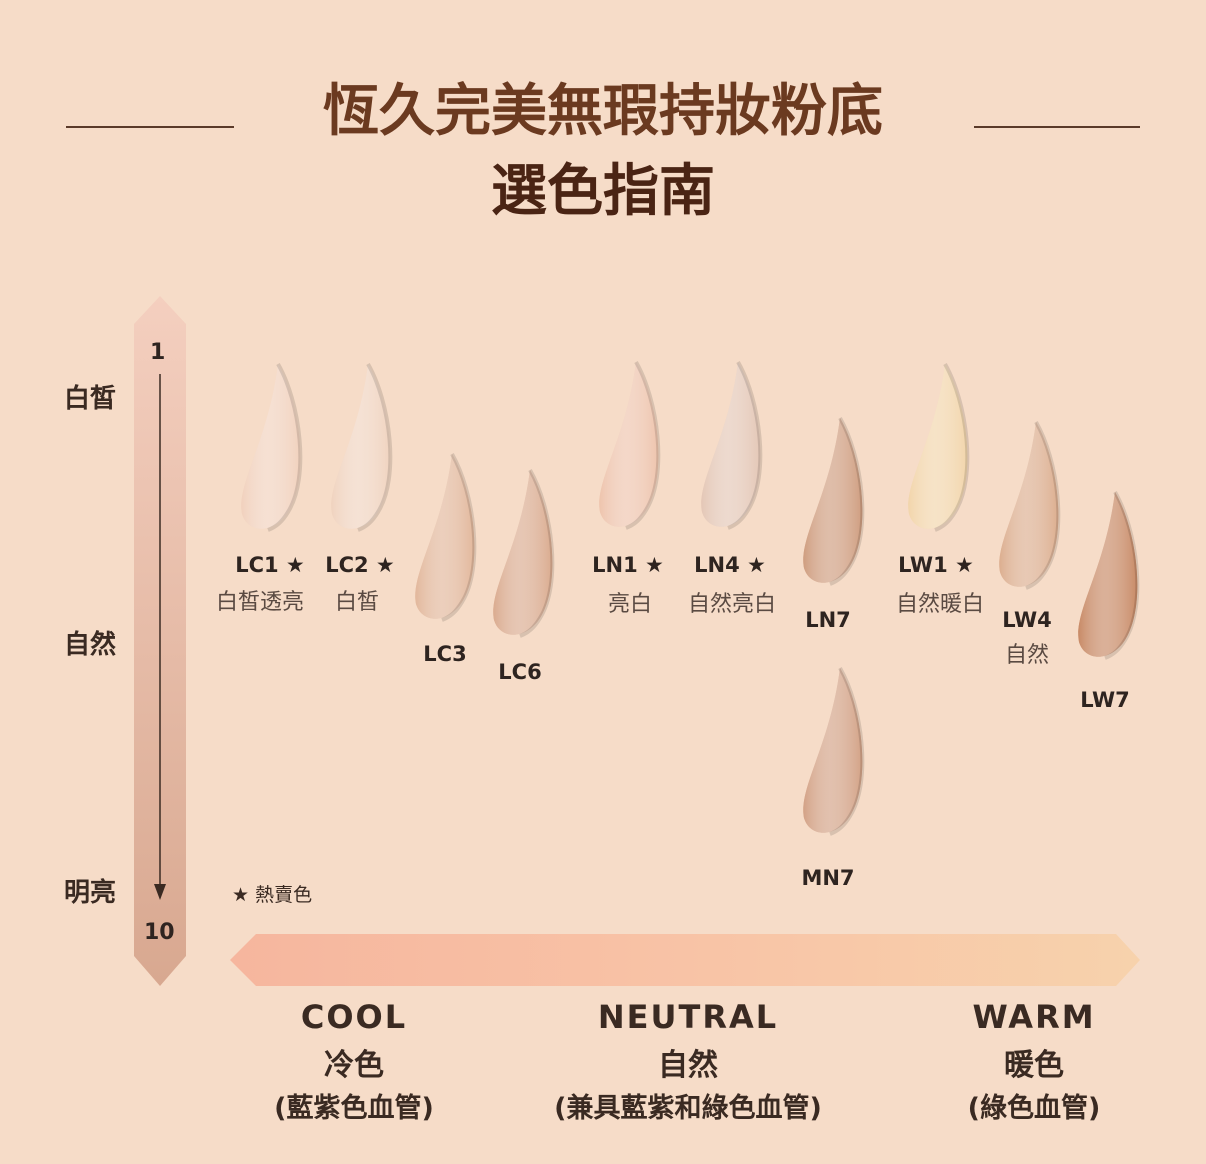  What do you see at coordinates (354, 1017) in the screenshot?
I see `undertone-cool-en: COOL` at bounding box center [354, 1017].